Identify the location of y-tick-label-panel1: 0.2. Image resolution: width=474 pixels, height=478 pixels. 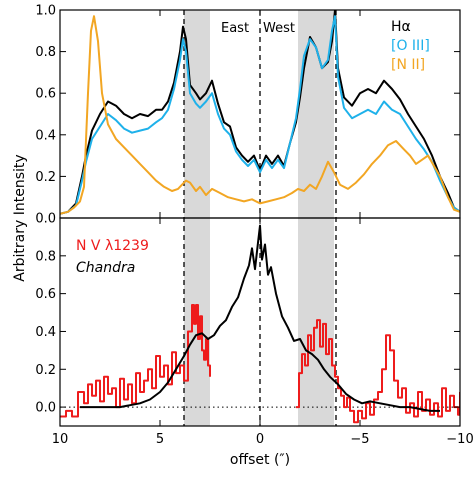
(45, 177).